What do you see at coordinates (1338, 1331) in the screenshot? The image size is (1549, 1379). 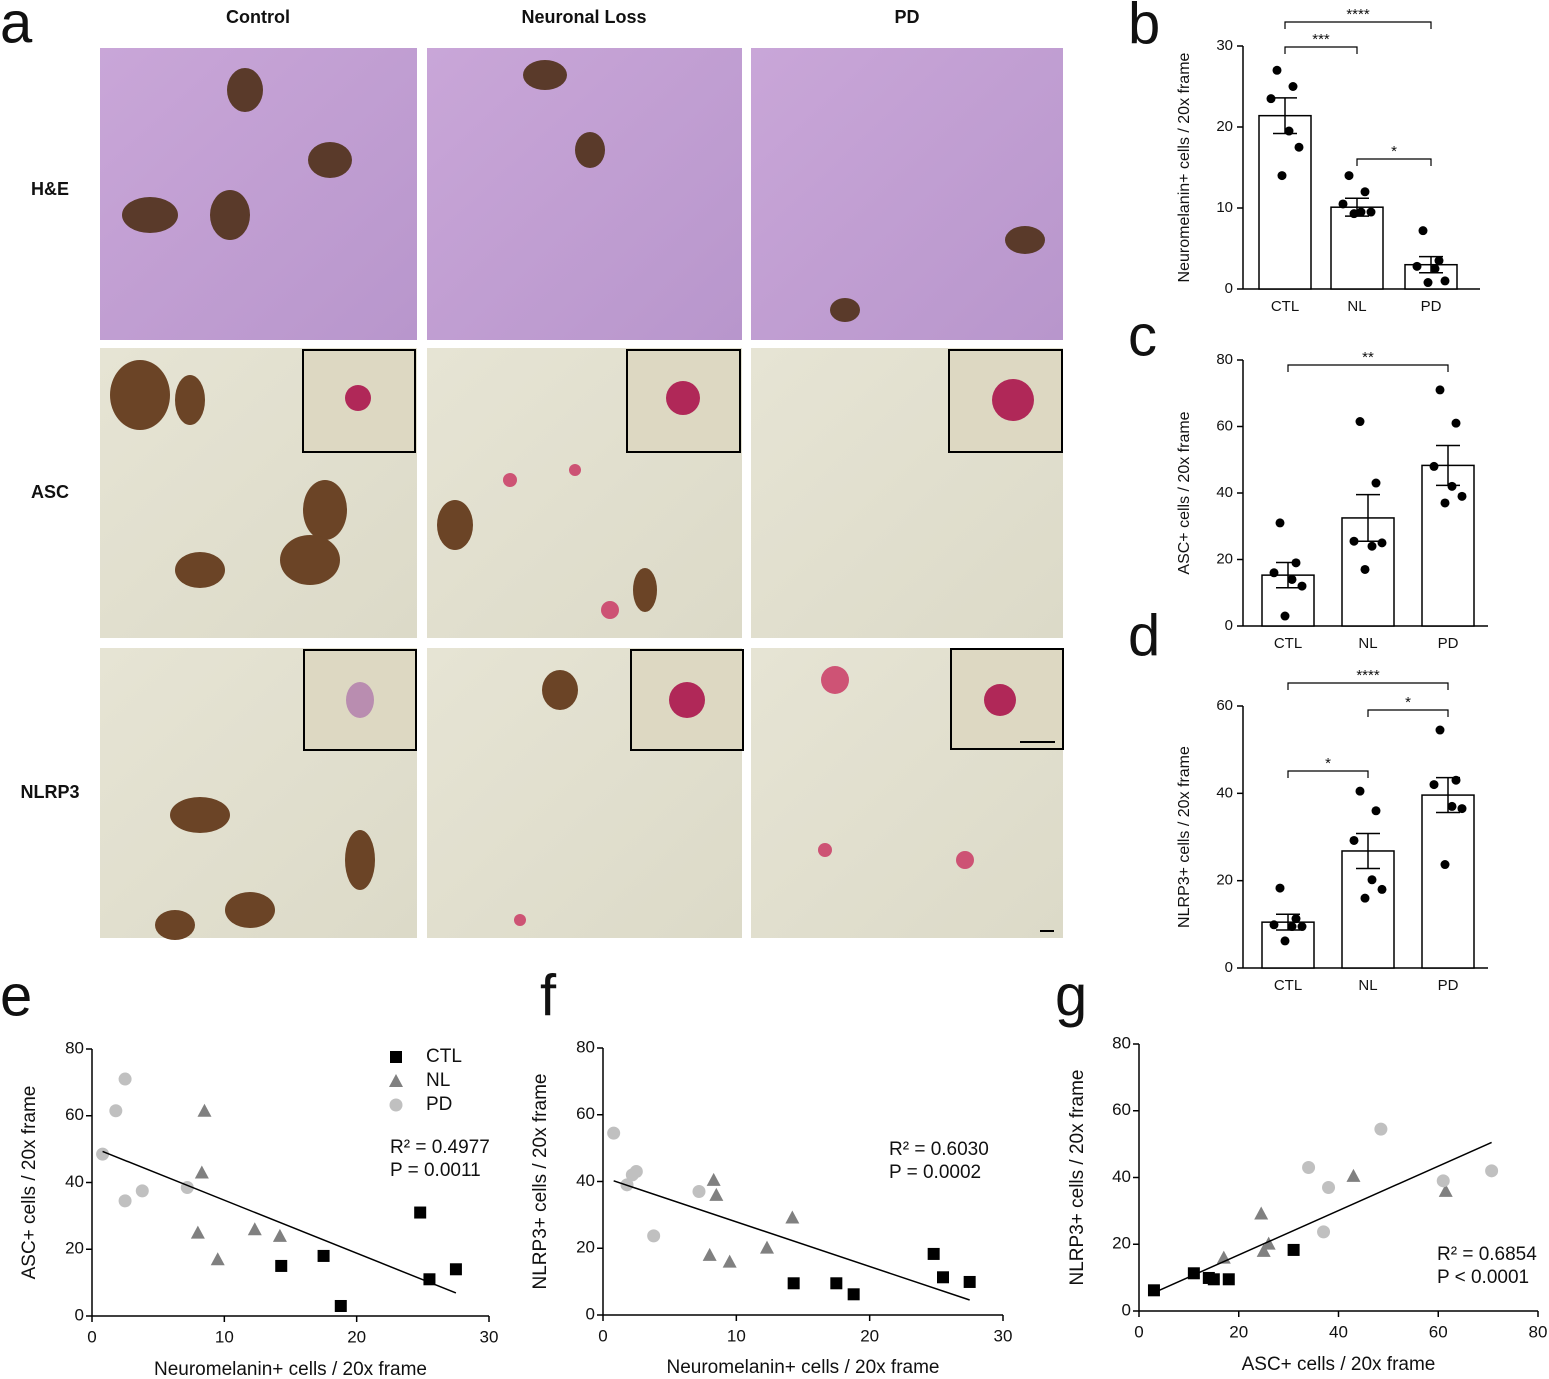 I see `x-tick-label: 40` at bounding box center [1338, 1331].